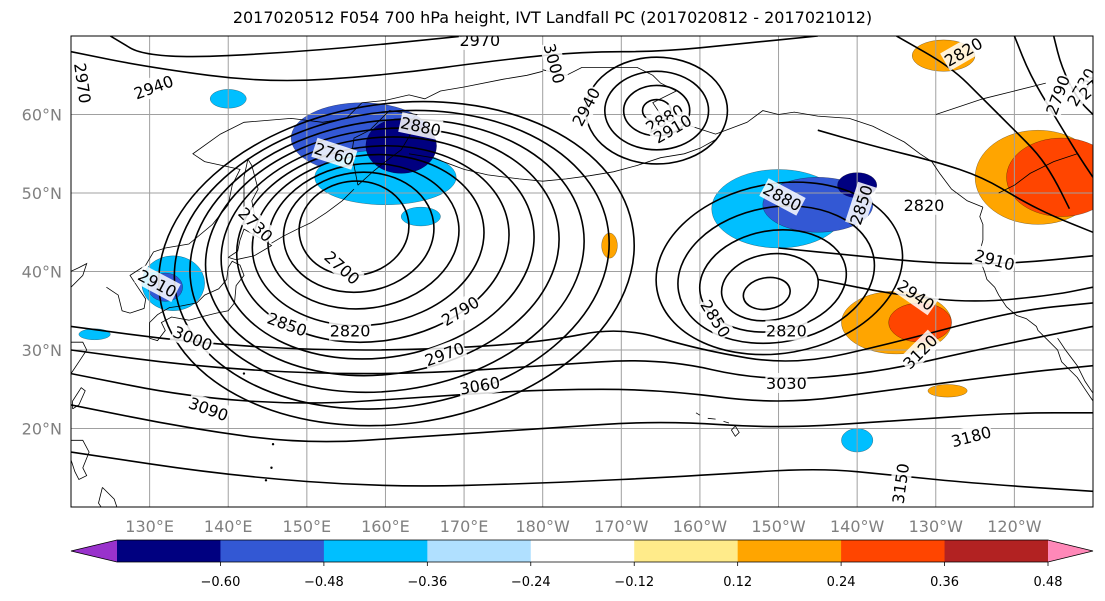 The height and width of the screenshot is (601, 1105). Describe the element at coordinates (42, 350) in the screenshot. I see `latitude-tick-label: 30°N` at that location.